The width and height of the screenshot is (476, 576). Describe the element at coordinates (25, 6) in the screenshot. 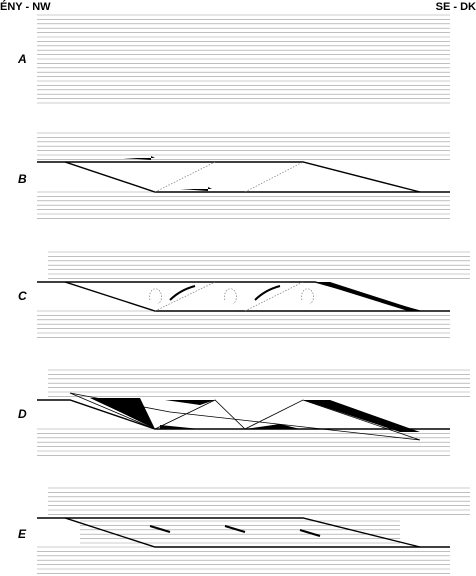

I see `header-left: ÉNY - NW` at that location.